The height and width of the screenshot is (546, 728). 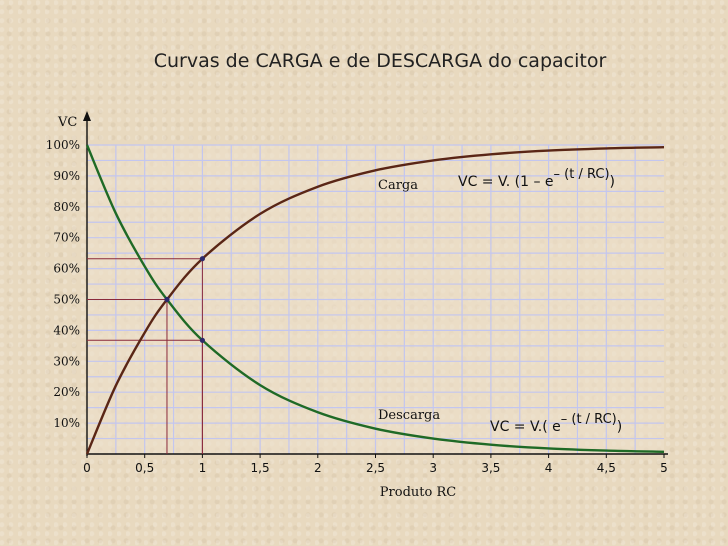 What do you see at coordinates (398, 185) in the screenshot?
I see `series-label-carga: Carga` at bounding box center [398, 185].